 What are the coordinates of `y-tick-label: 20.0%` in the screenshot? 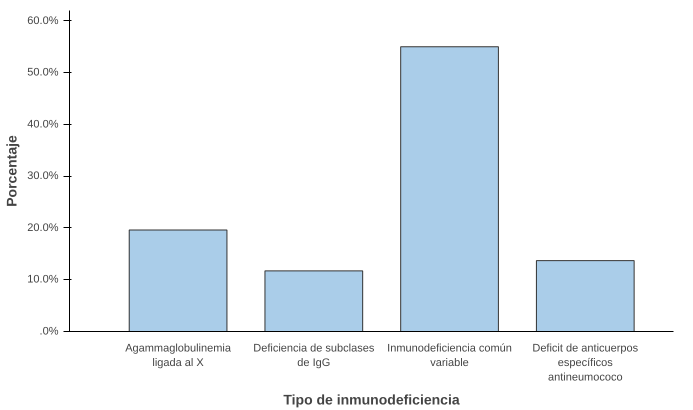 It's located at (43, 228).